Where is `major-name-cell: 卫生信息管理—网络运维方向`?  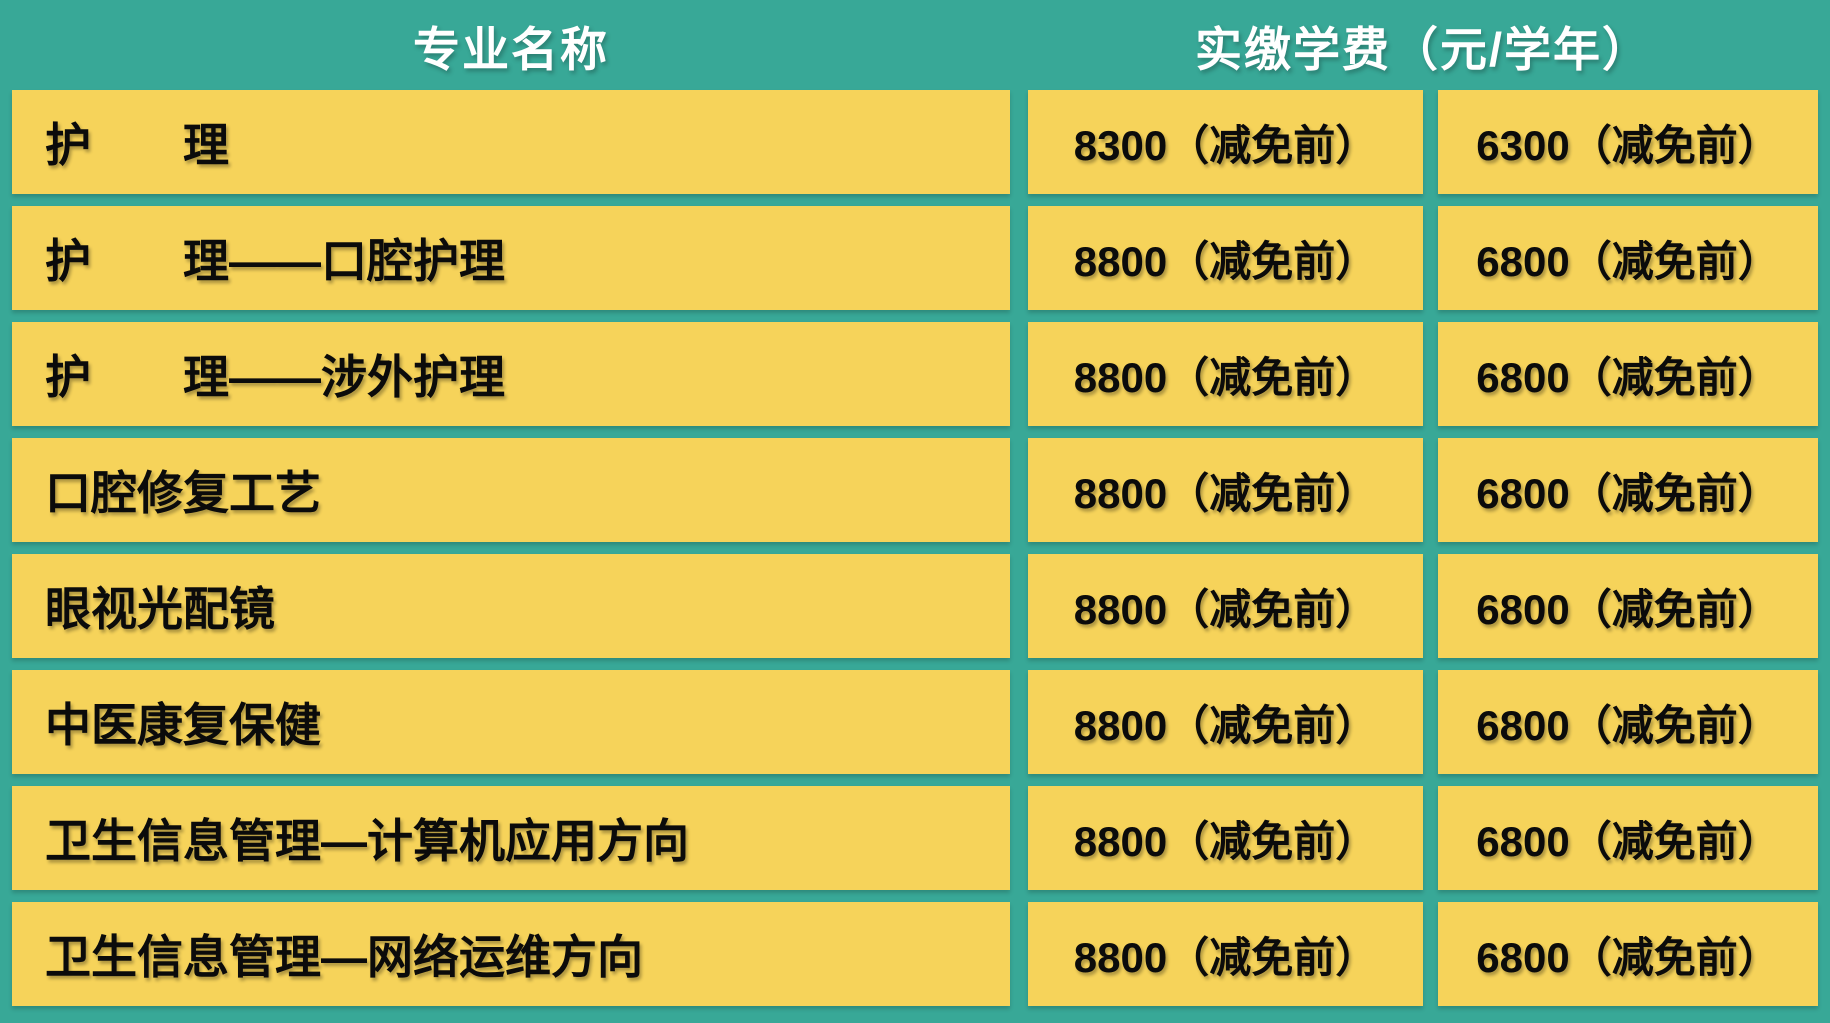
major-name-cell: 卫生信息管理—网络运维方向 is located at coordinates (511, 954).